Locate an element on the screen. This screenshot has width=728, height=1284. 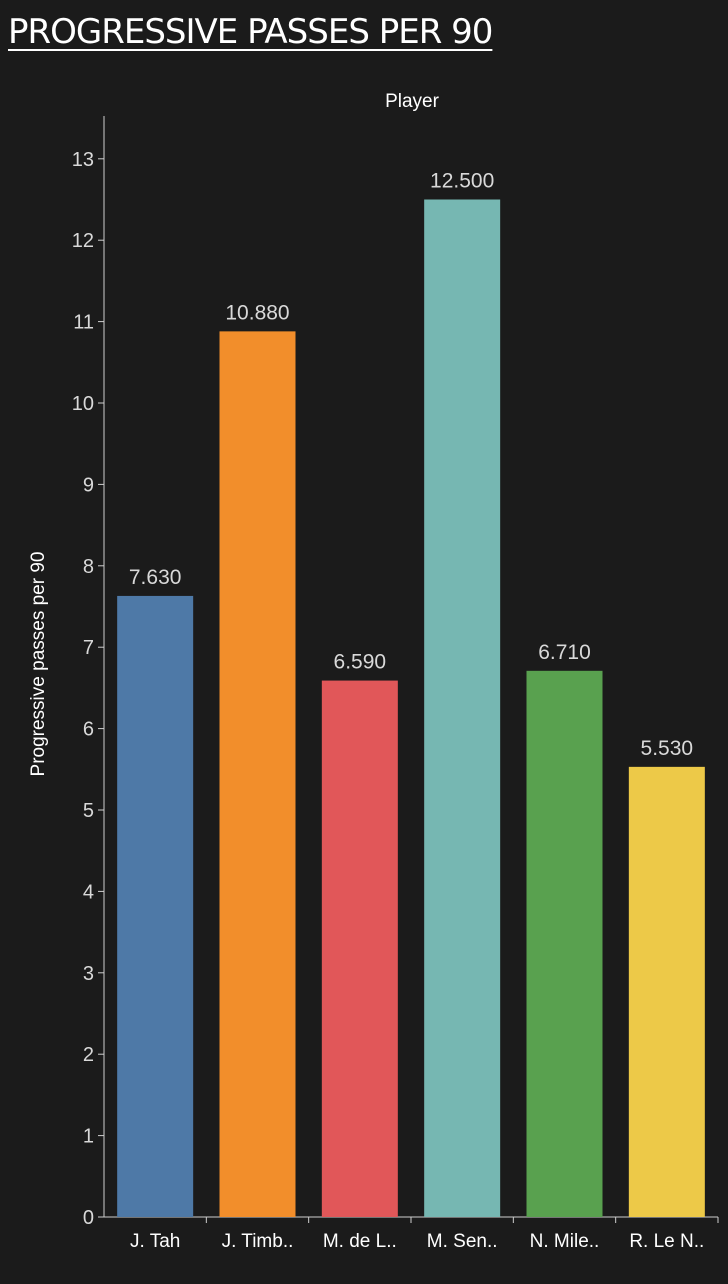
y-tick-label: 12 is located at coordinates (83, 241).